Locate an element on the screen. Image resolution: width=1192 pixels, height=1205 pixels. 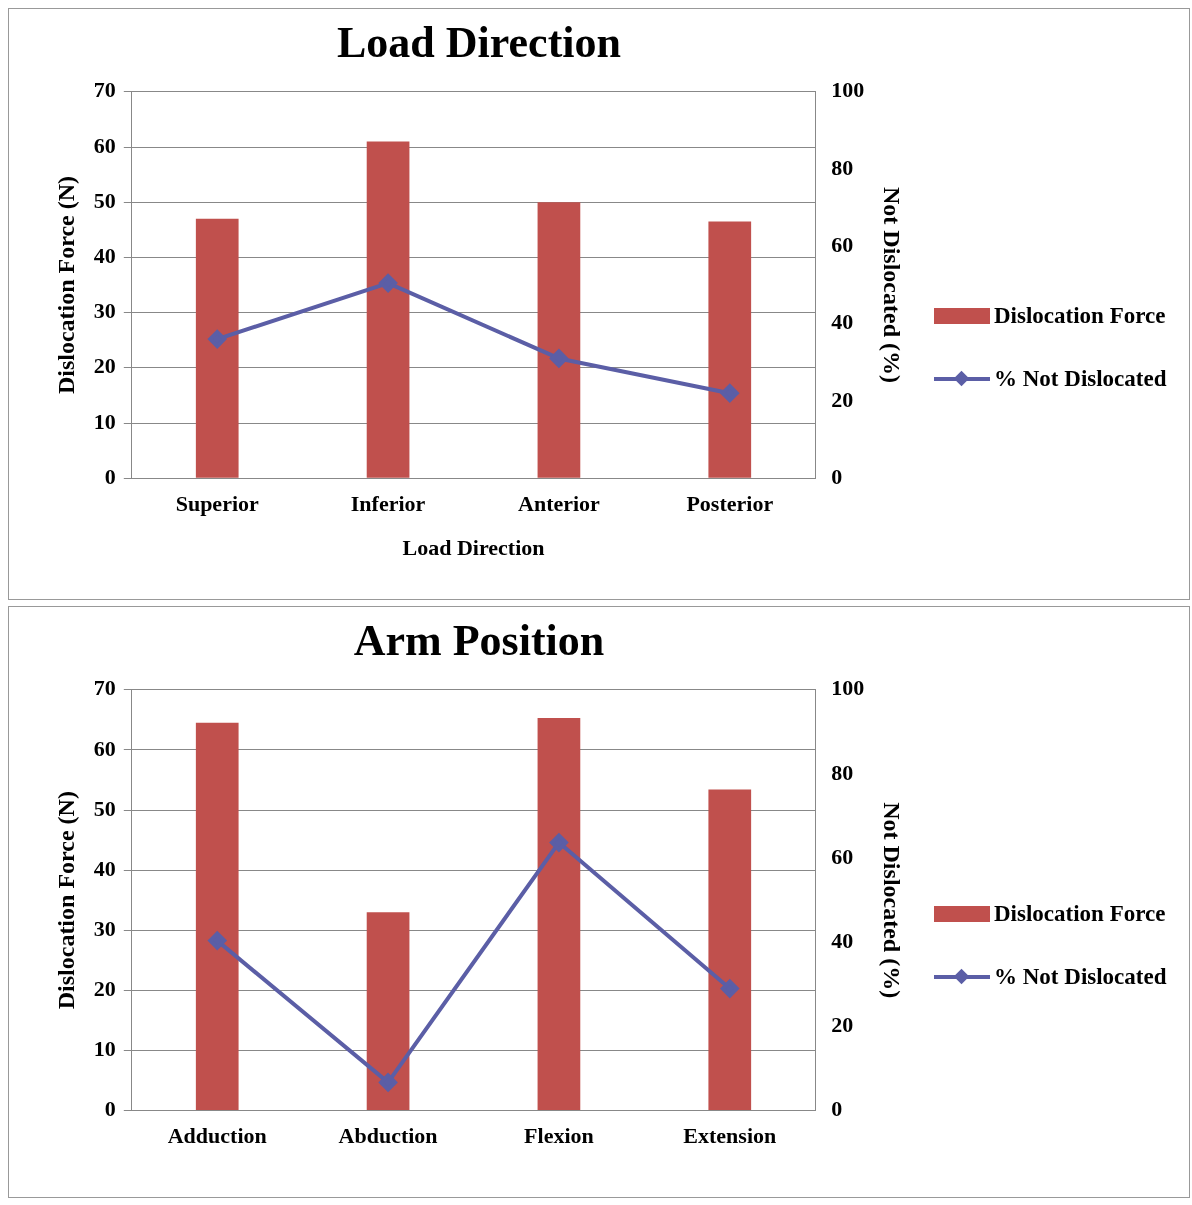
x-axis-title: Load Direction is located at coordinates (473, 548).